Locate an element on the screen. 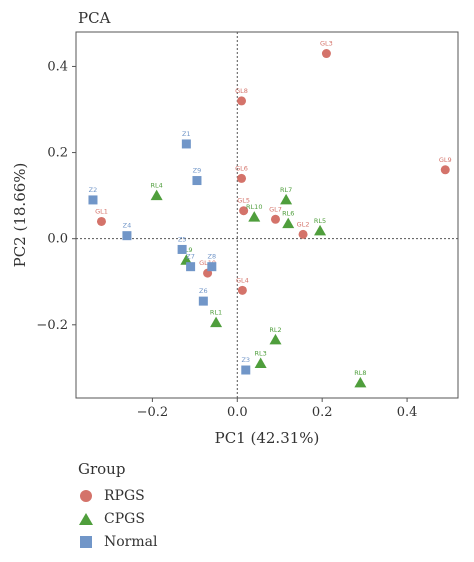 The height and width of the screenshot is (562, 474). legend: Group RPGS CPGS Normal is located at coordinates (117, 506).